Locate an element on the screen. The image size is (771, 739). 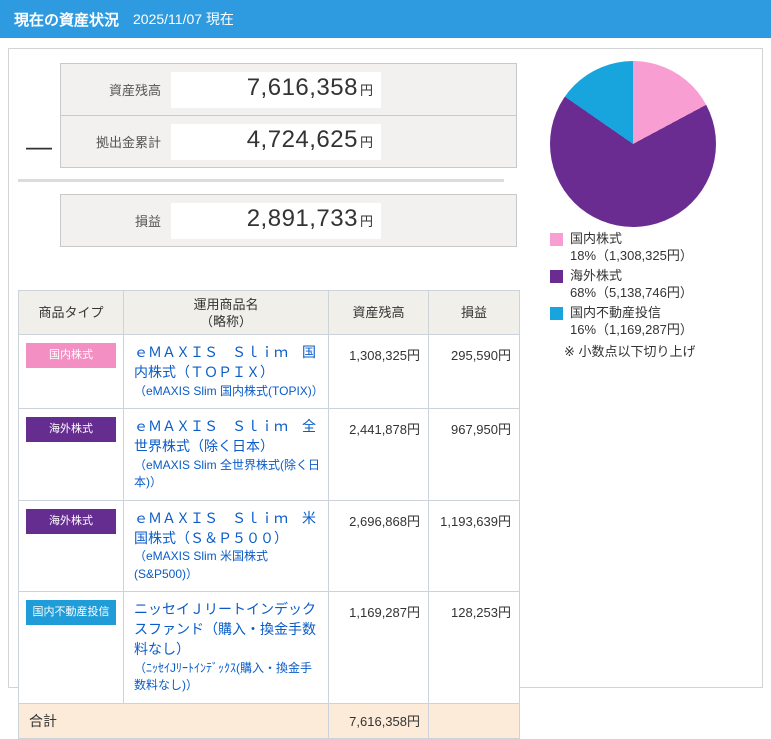
asset-balance-unit: 円 is located at coordinates (366, 90).